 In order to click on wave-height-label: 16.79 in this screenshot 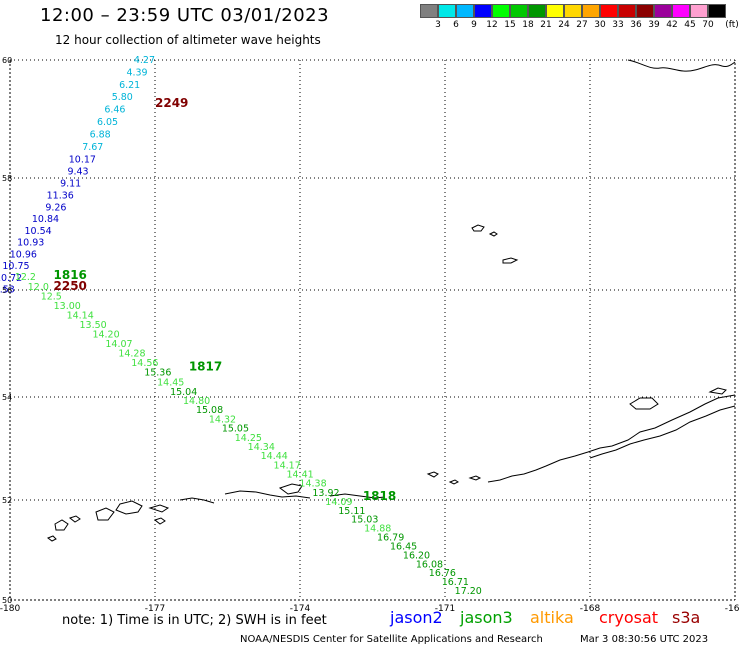, I will do `click(390, 538)`.